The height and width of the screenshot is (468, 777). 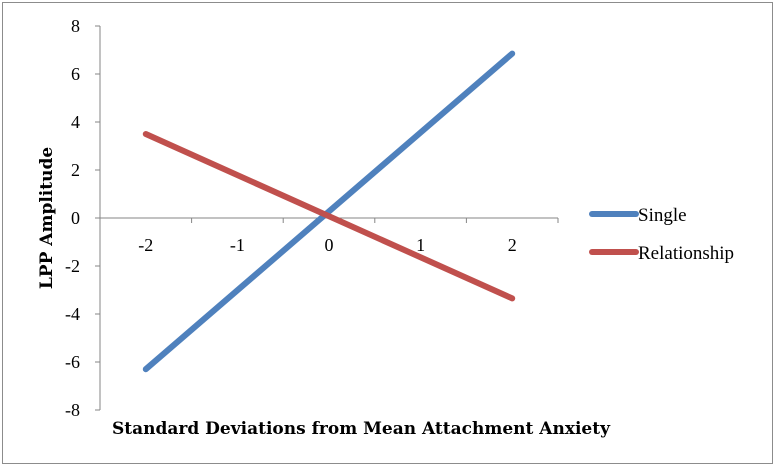 I want to click on y-axis: 8 6 4 2 0 -2 -4 -6 -8, so click(x=83, y=218).